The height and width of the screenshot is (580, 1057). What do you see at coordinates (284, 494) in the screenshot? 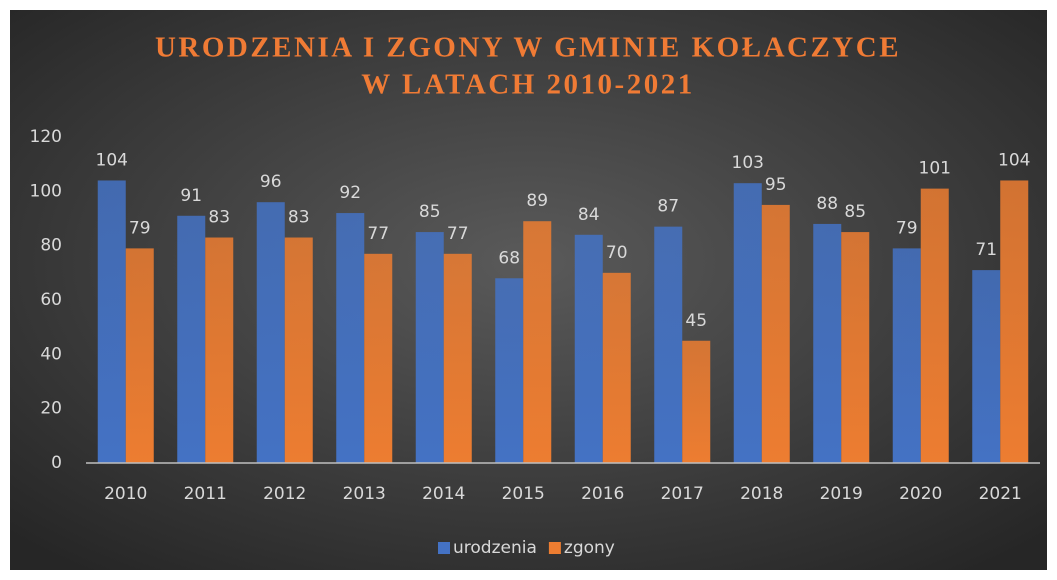
I see `x-tick-label: 2012` at bounding box center [284, 494].